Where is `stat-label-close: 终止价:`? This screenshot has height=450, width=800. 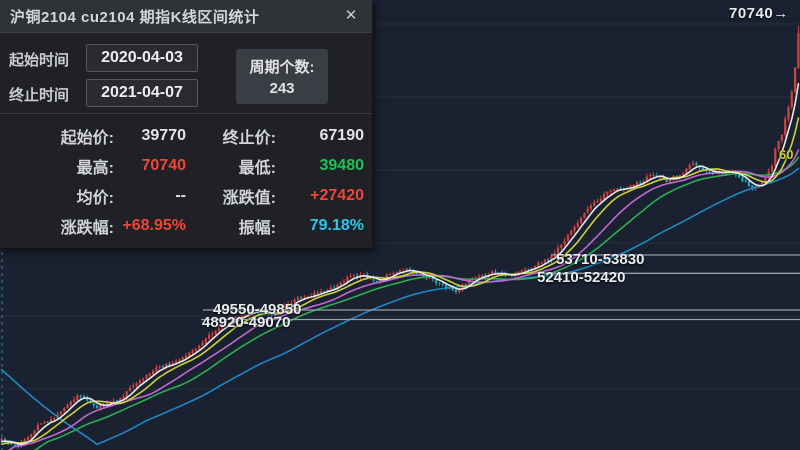
stat-label-close: 终止价: is located at coordinates (249, 138).